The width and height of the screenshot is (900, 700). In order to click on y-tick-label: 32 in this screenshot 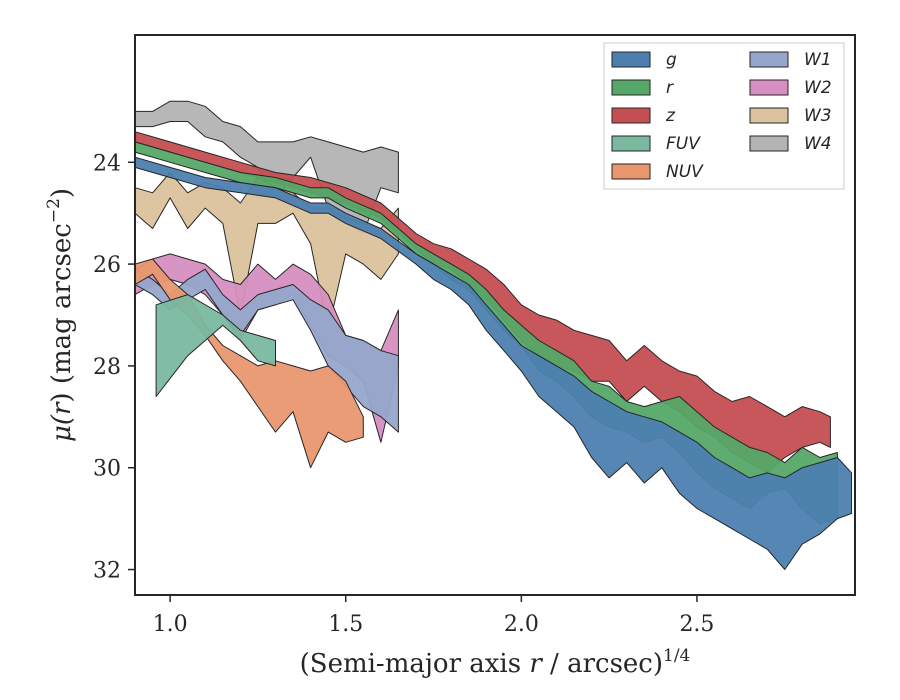, I will do `click(107, 571)`.